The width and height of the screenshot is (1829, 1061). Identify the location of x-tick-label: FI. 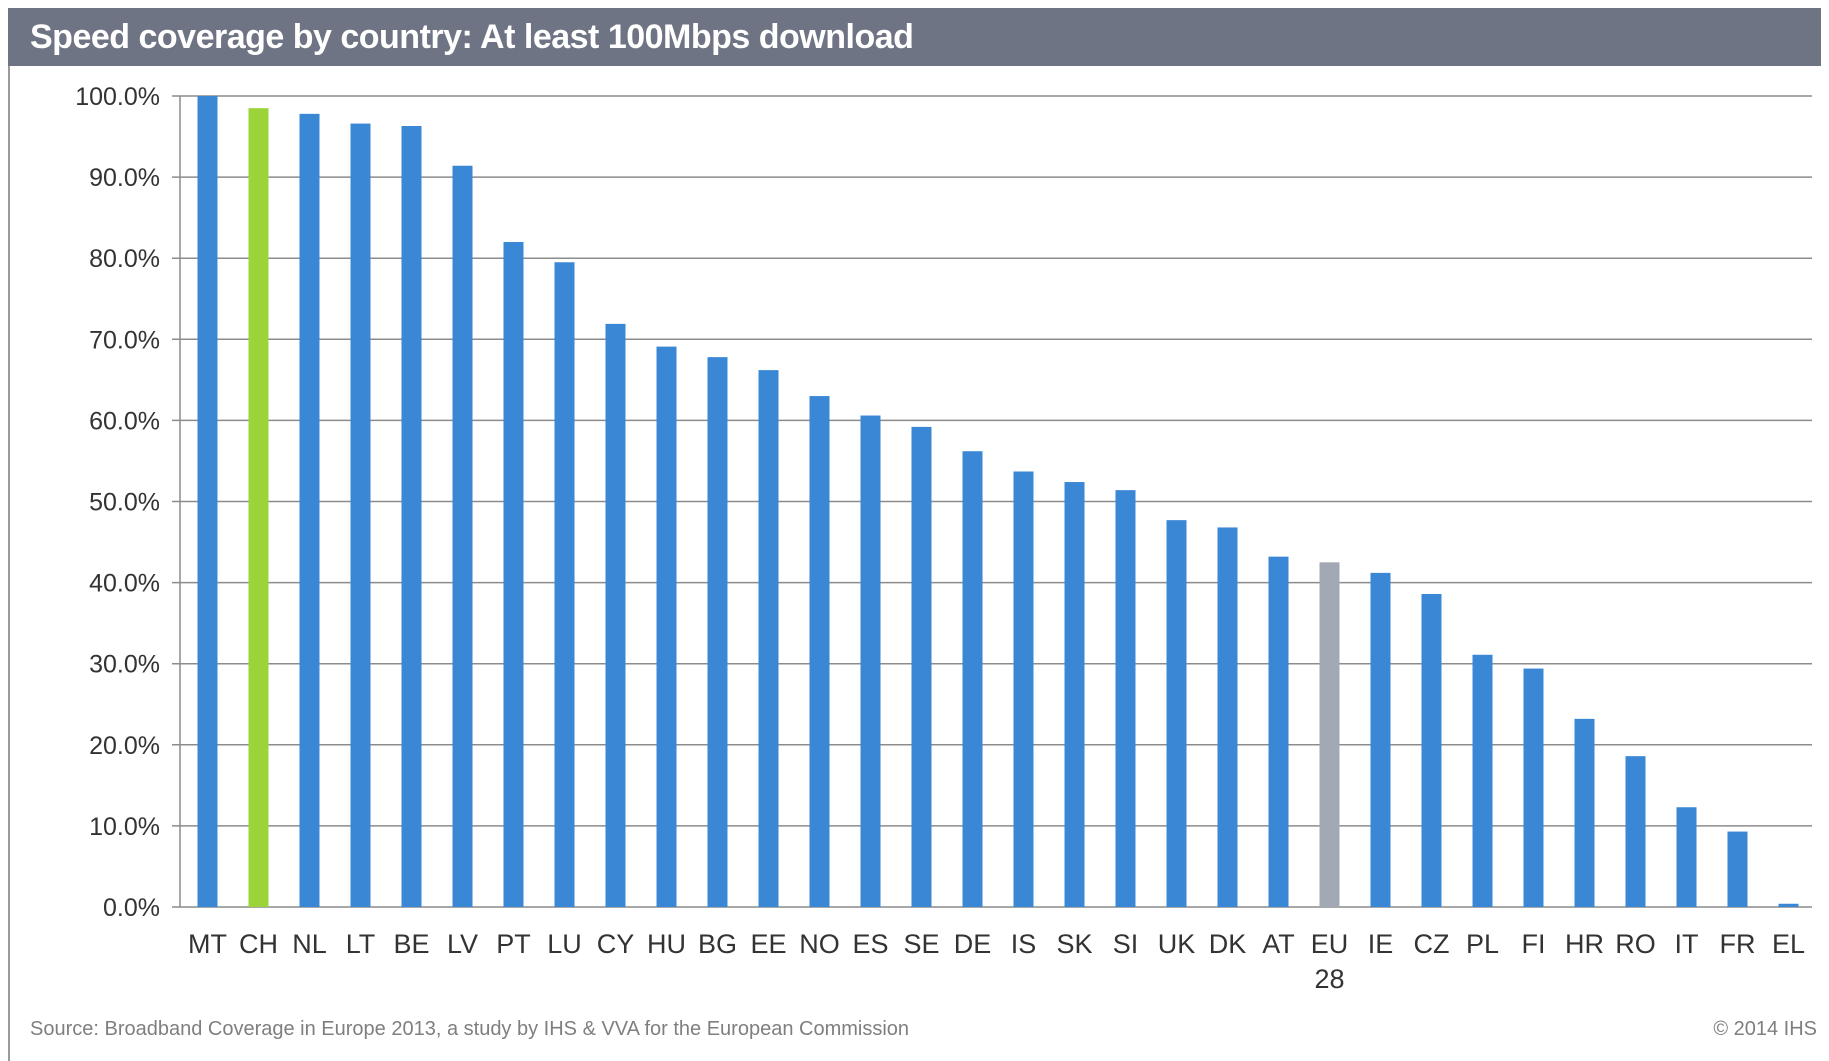
(1534, 944).